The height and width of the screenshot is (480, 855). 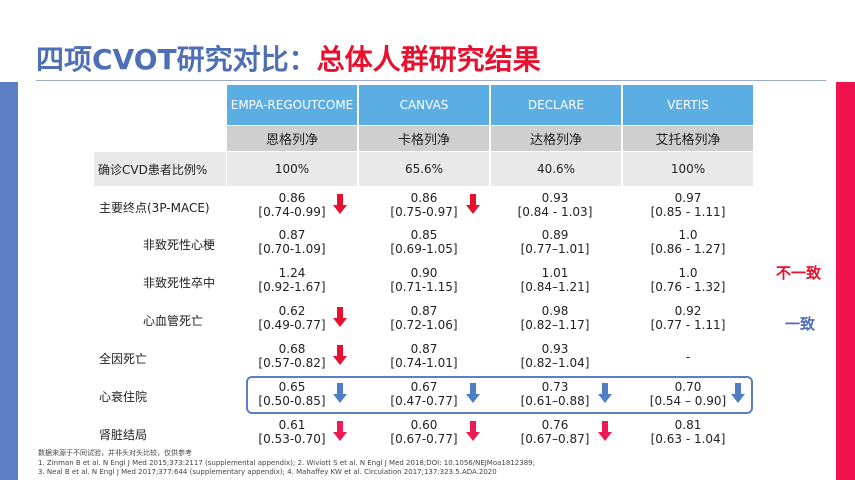 I want to click on table-cell: 0.86 [0.75-0.97], so click(x=424, y=205).